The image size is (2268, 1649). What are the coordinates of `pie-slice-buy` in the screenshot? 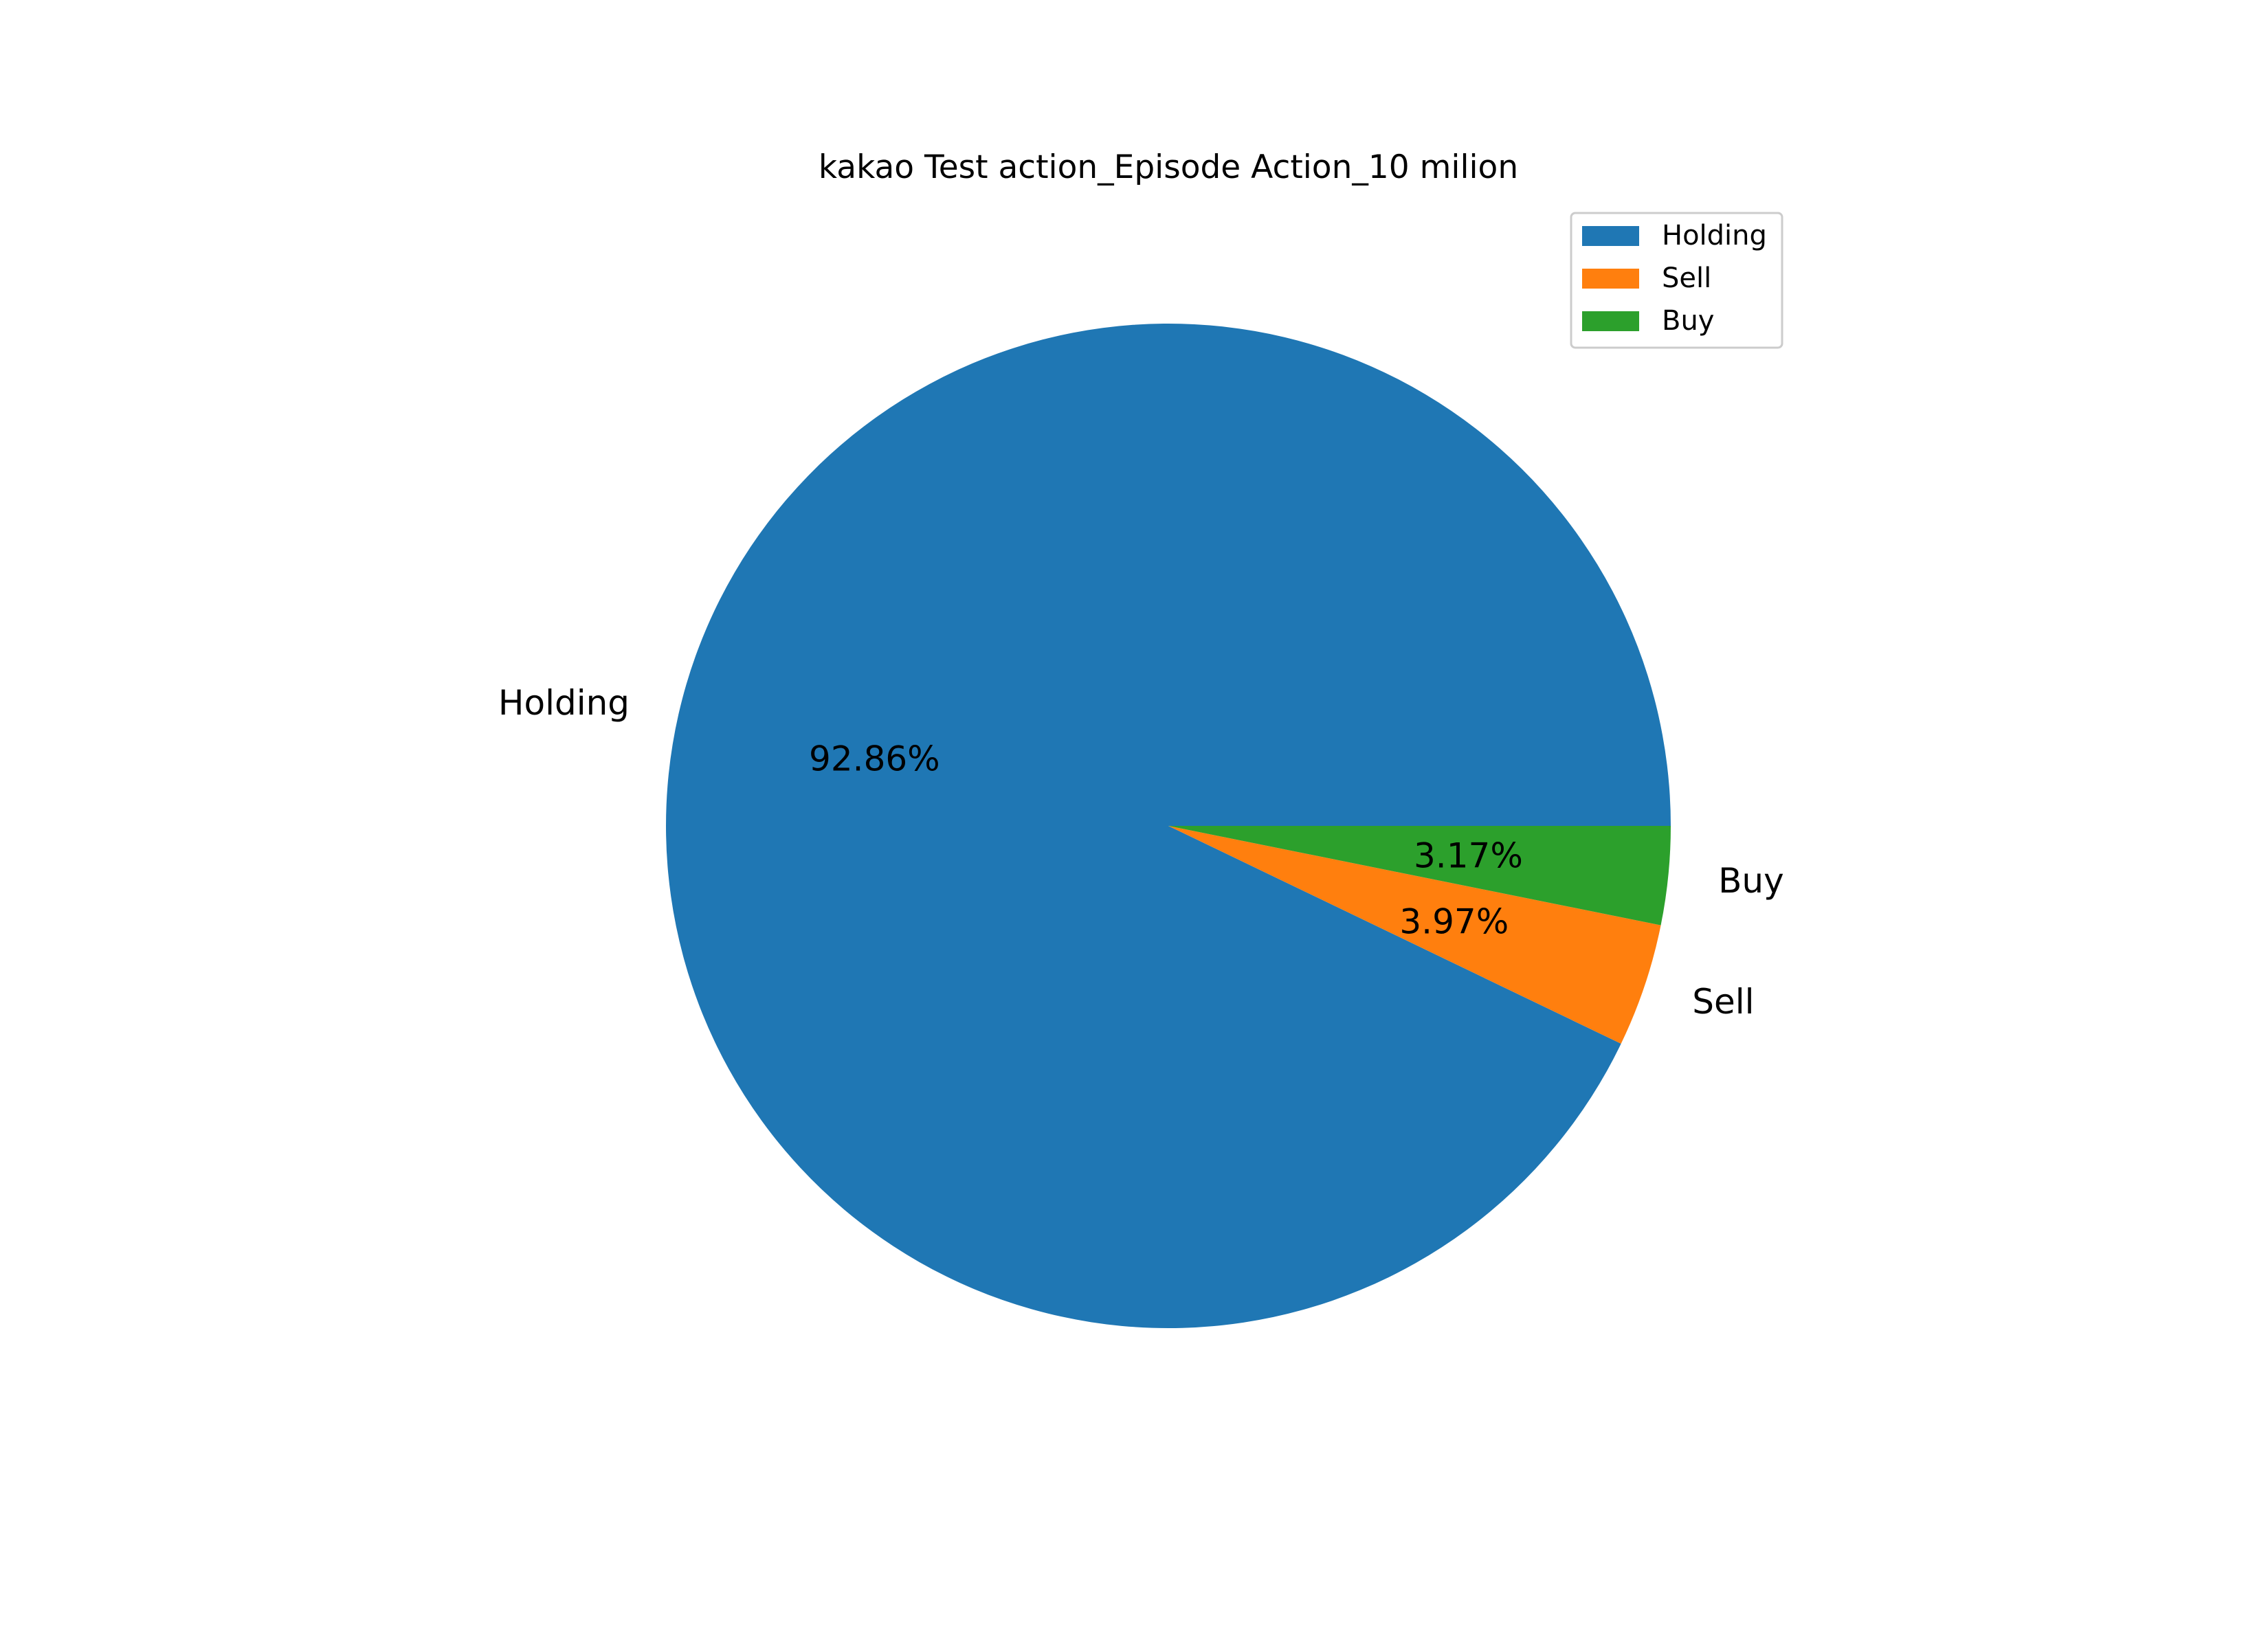 It's located at (1419, 876).